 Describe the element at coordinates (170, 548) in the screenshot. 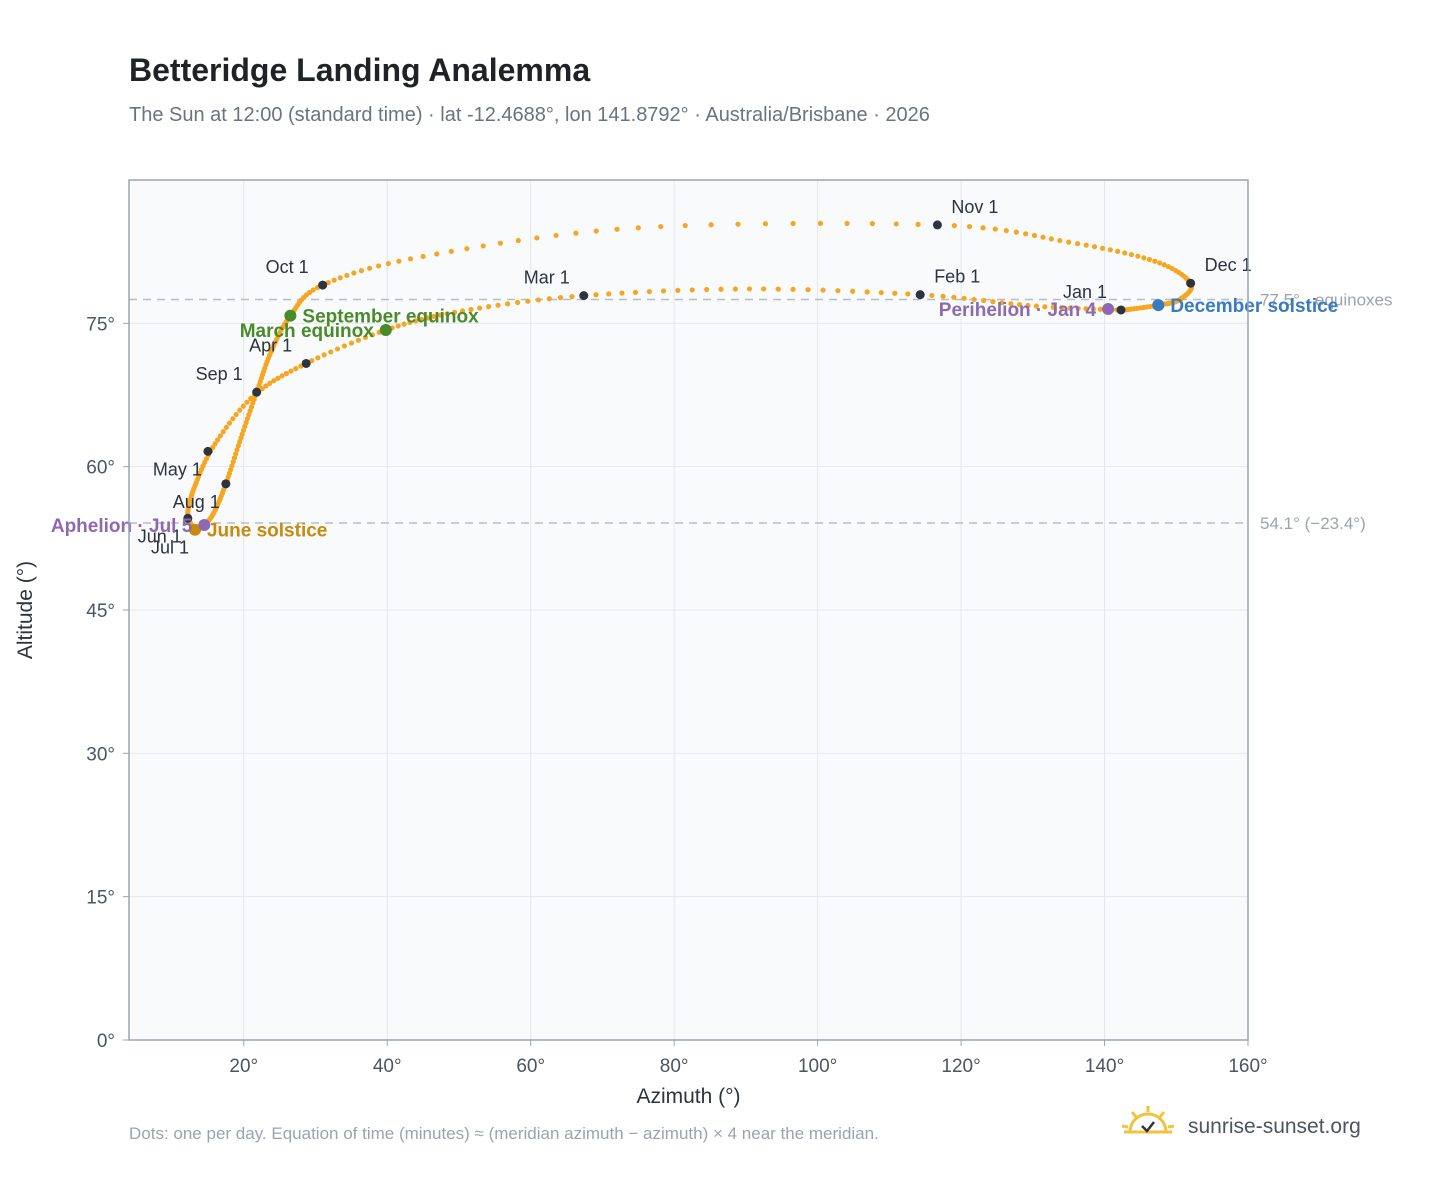

I see `month-label: Jul 1` at that location.